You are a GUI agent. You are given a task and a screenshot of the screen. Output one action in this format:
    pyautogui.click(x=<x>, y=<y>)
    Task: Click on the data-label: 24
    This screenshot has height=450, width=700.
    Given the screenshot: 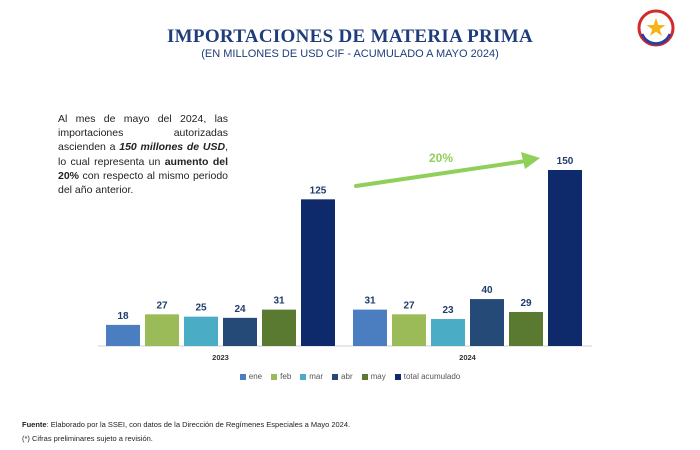 What is the action you would take?
    pyautogui.click(x=240, y=309)
    